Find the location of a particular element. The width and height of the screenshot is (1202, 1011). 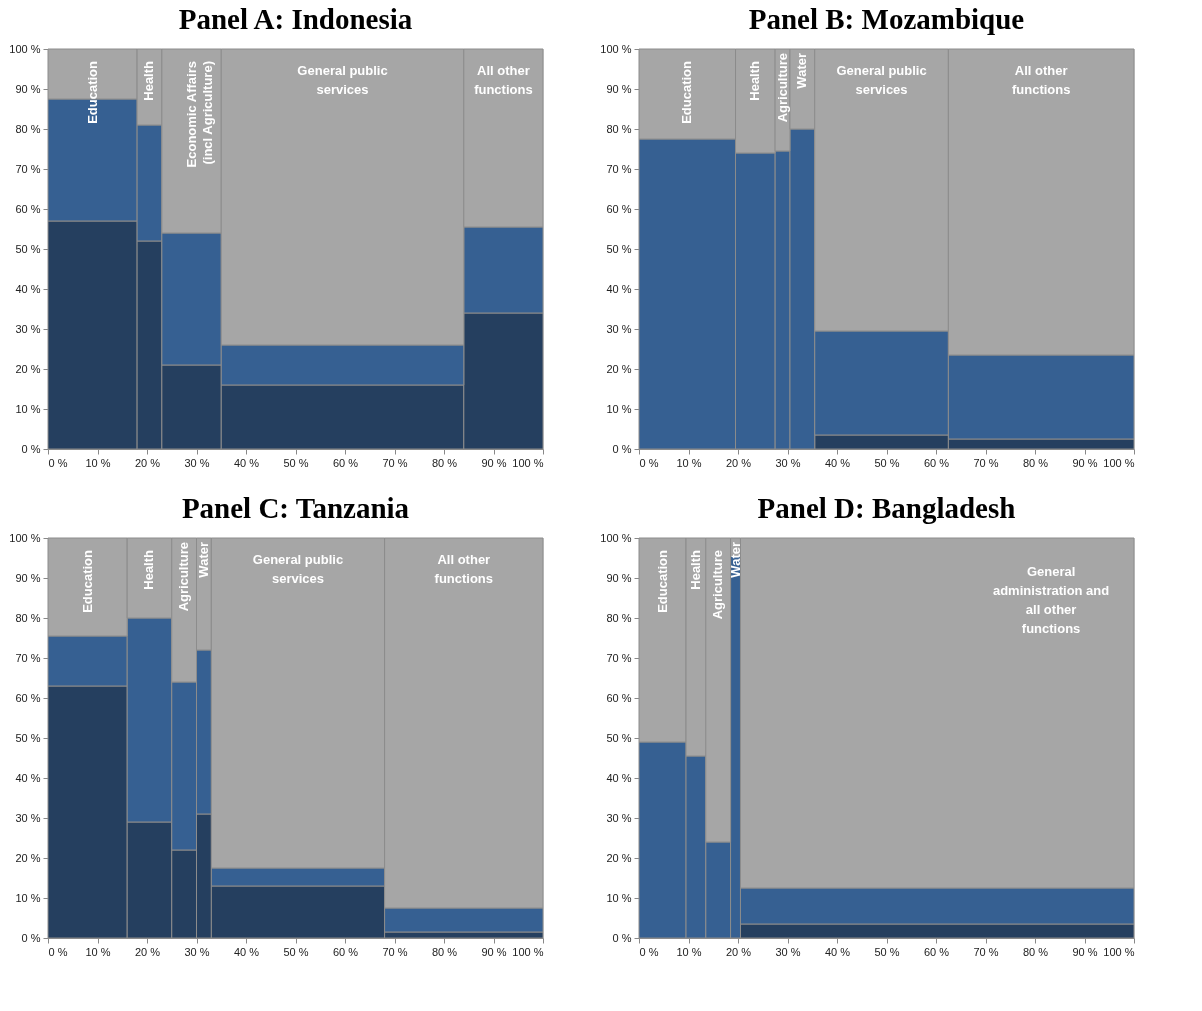

annotation: Economic Affairs (incl Agriculture) is located at coordinates (199, 114).